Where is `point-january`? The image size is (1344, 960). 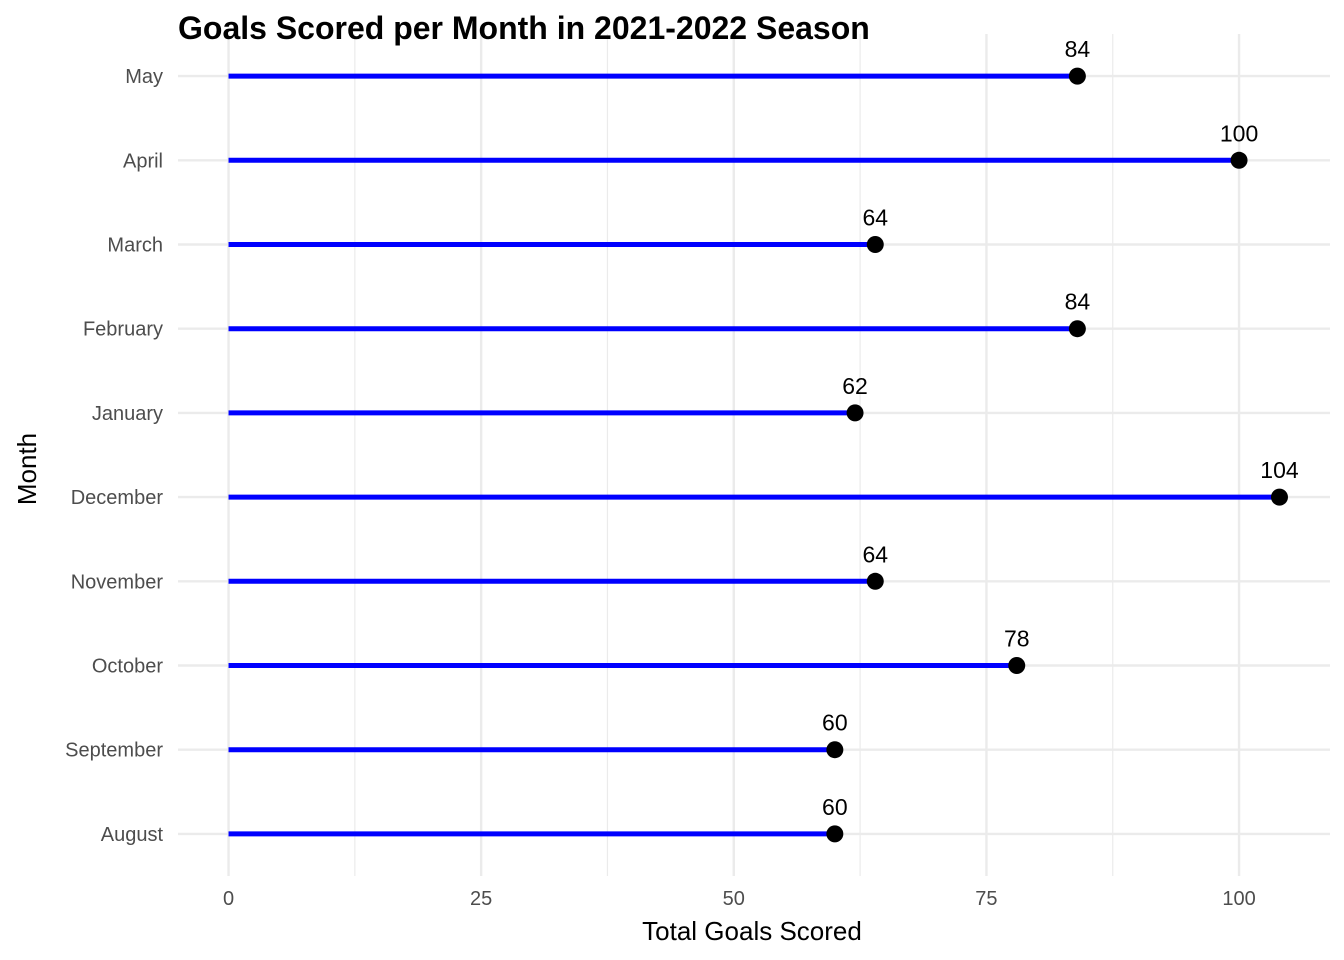 point-january is located at coordinates (855, 413).